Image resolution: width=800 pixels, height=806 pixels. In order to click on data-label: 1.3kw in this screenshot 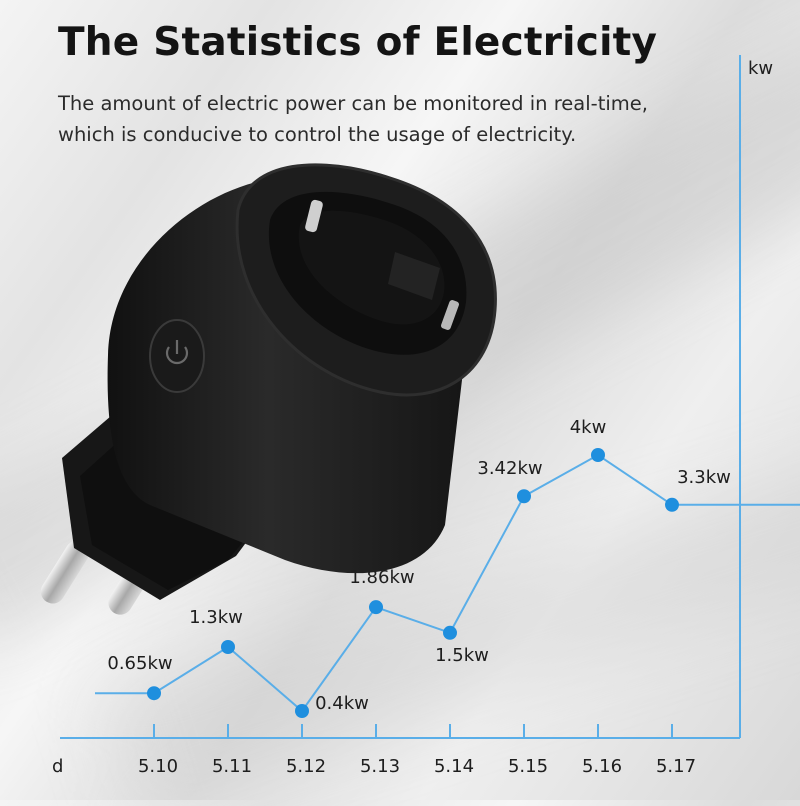, I will do `click(216, 617)`.